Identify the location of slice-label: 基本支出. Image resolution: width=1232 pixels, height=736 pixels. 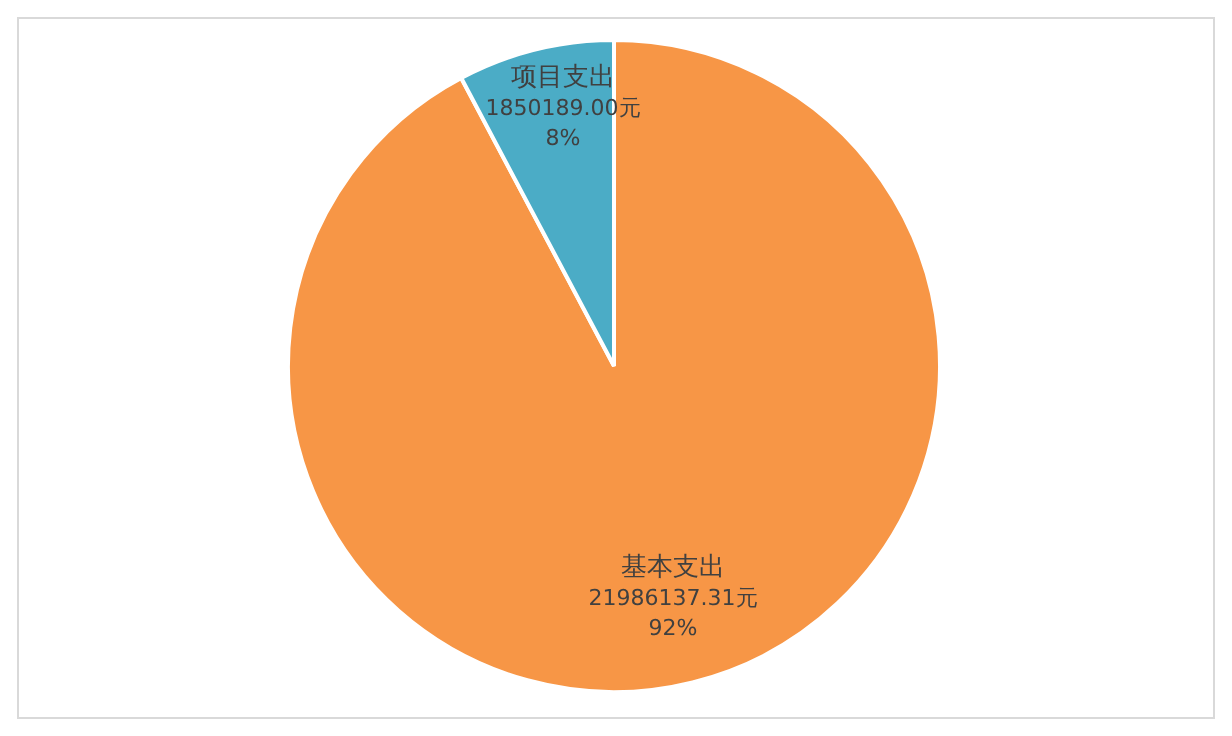
(673, 568).